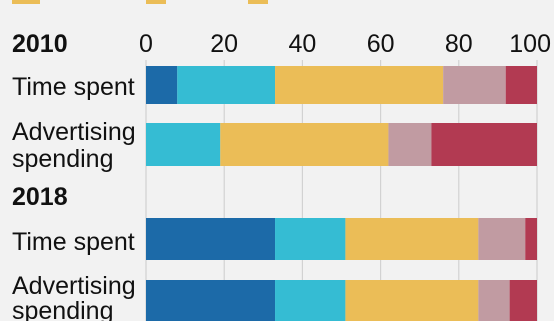 This screenshot has height=321, width=554. Describe the element at coordinates (62, 159) in the screenshot. I see `row-label-2010-1-1: spending` at that location.